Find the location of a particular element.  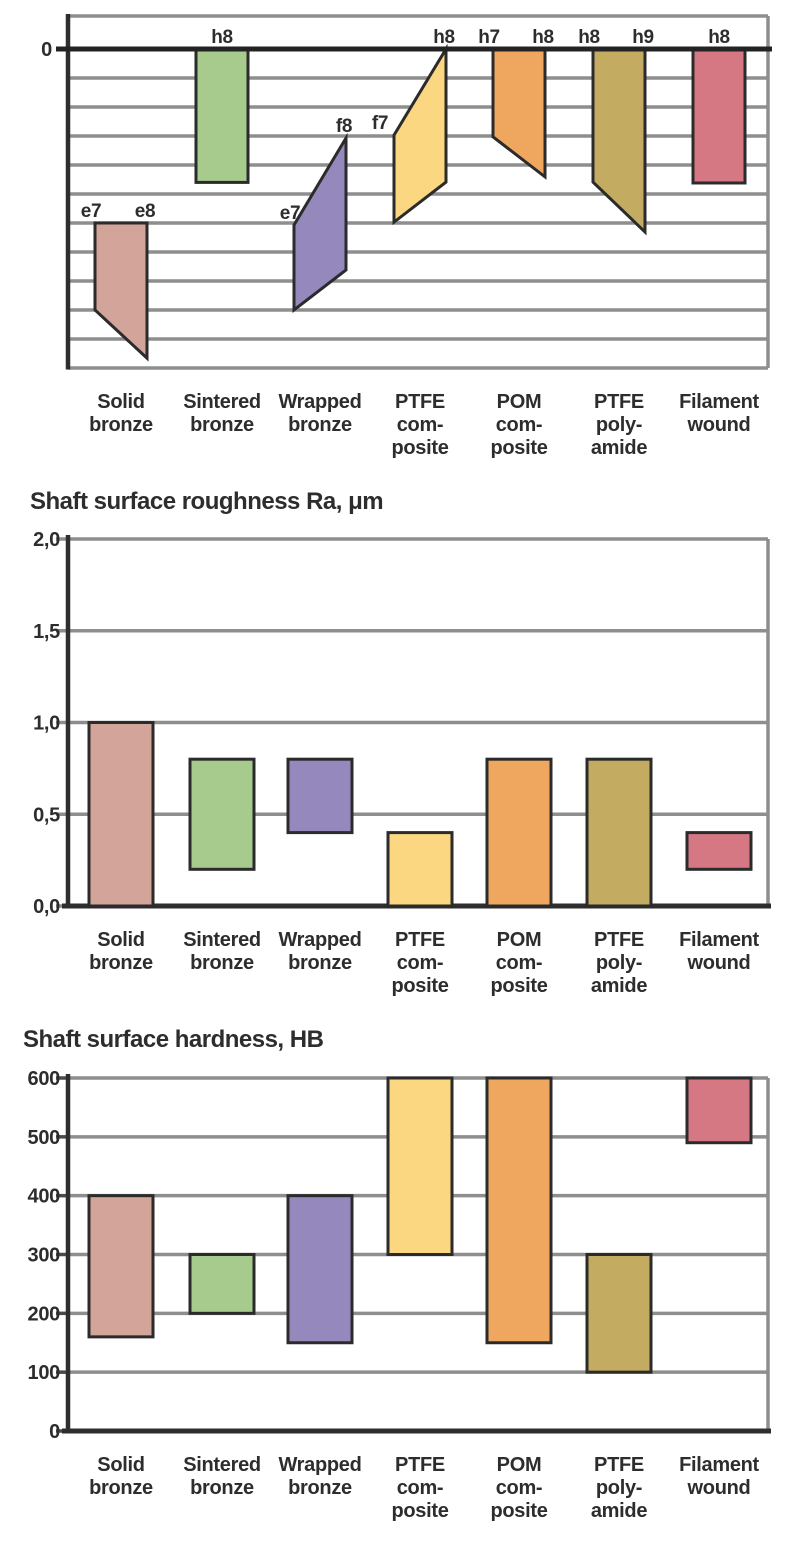

tolerance-zone-ptfe-polyamide: h8 h9 is located at coordinates (616, 131).